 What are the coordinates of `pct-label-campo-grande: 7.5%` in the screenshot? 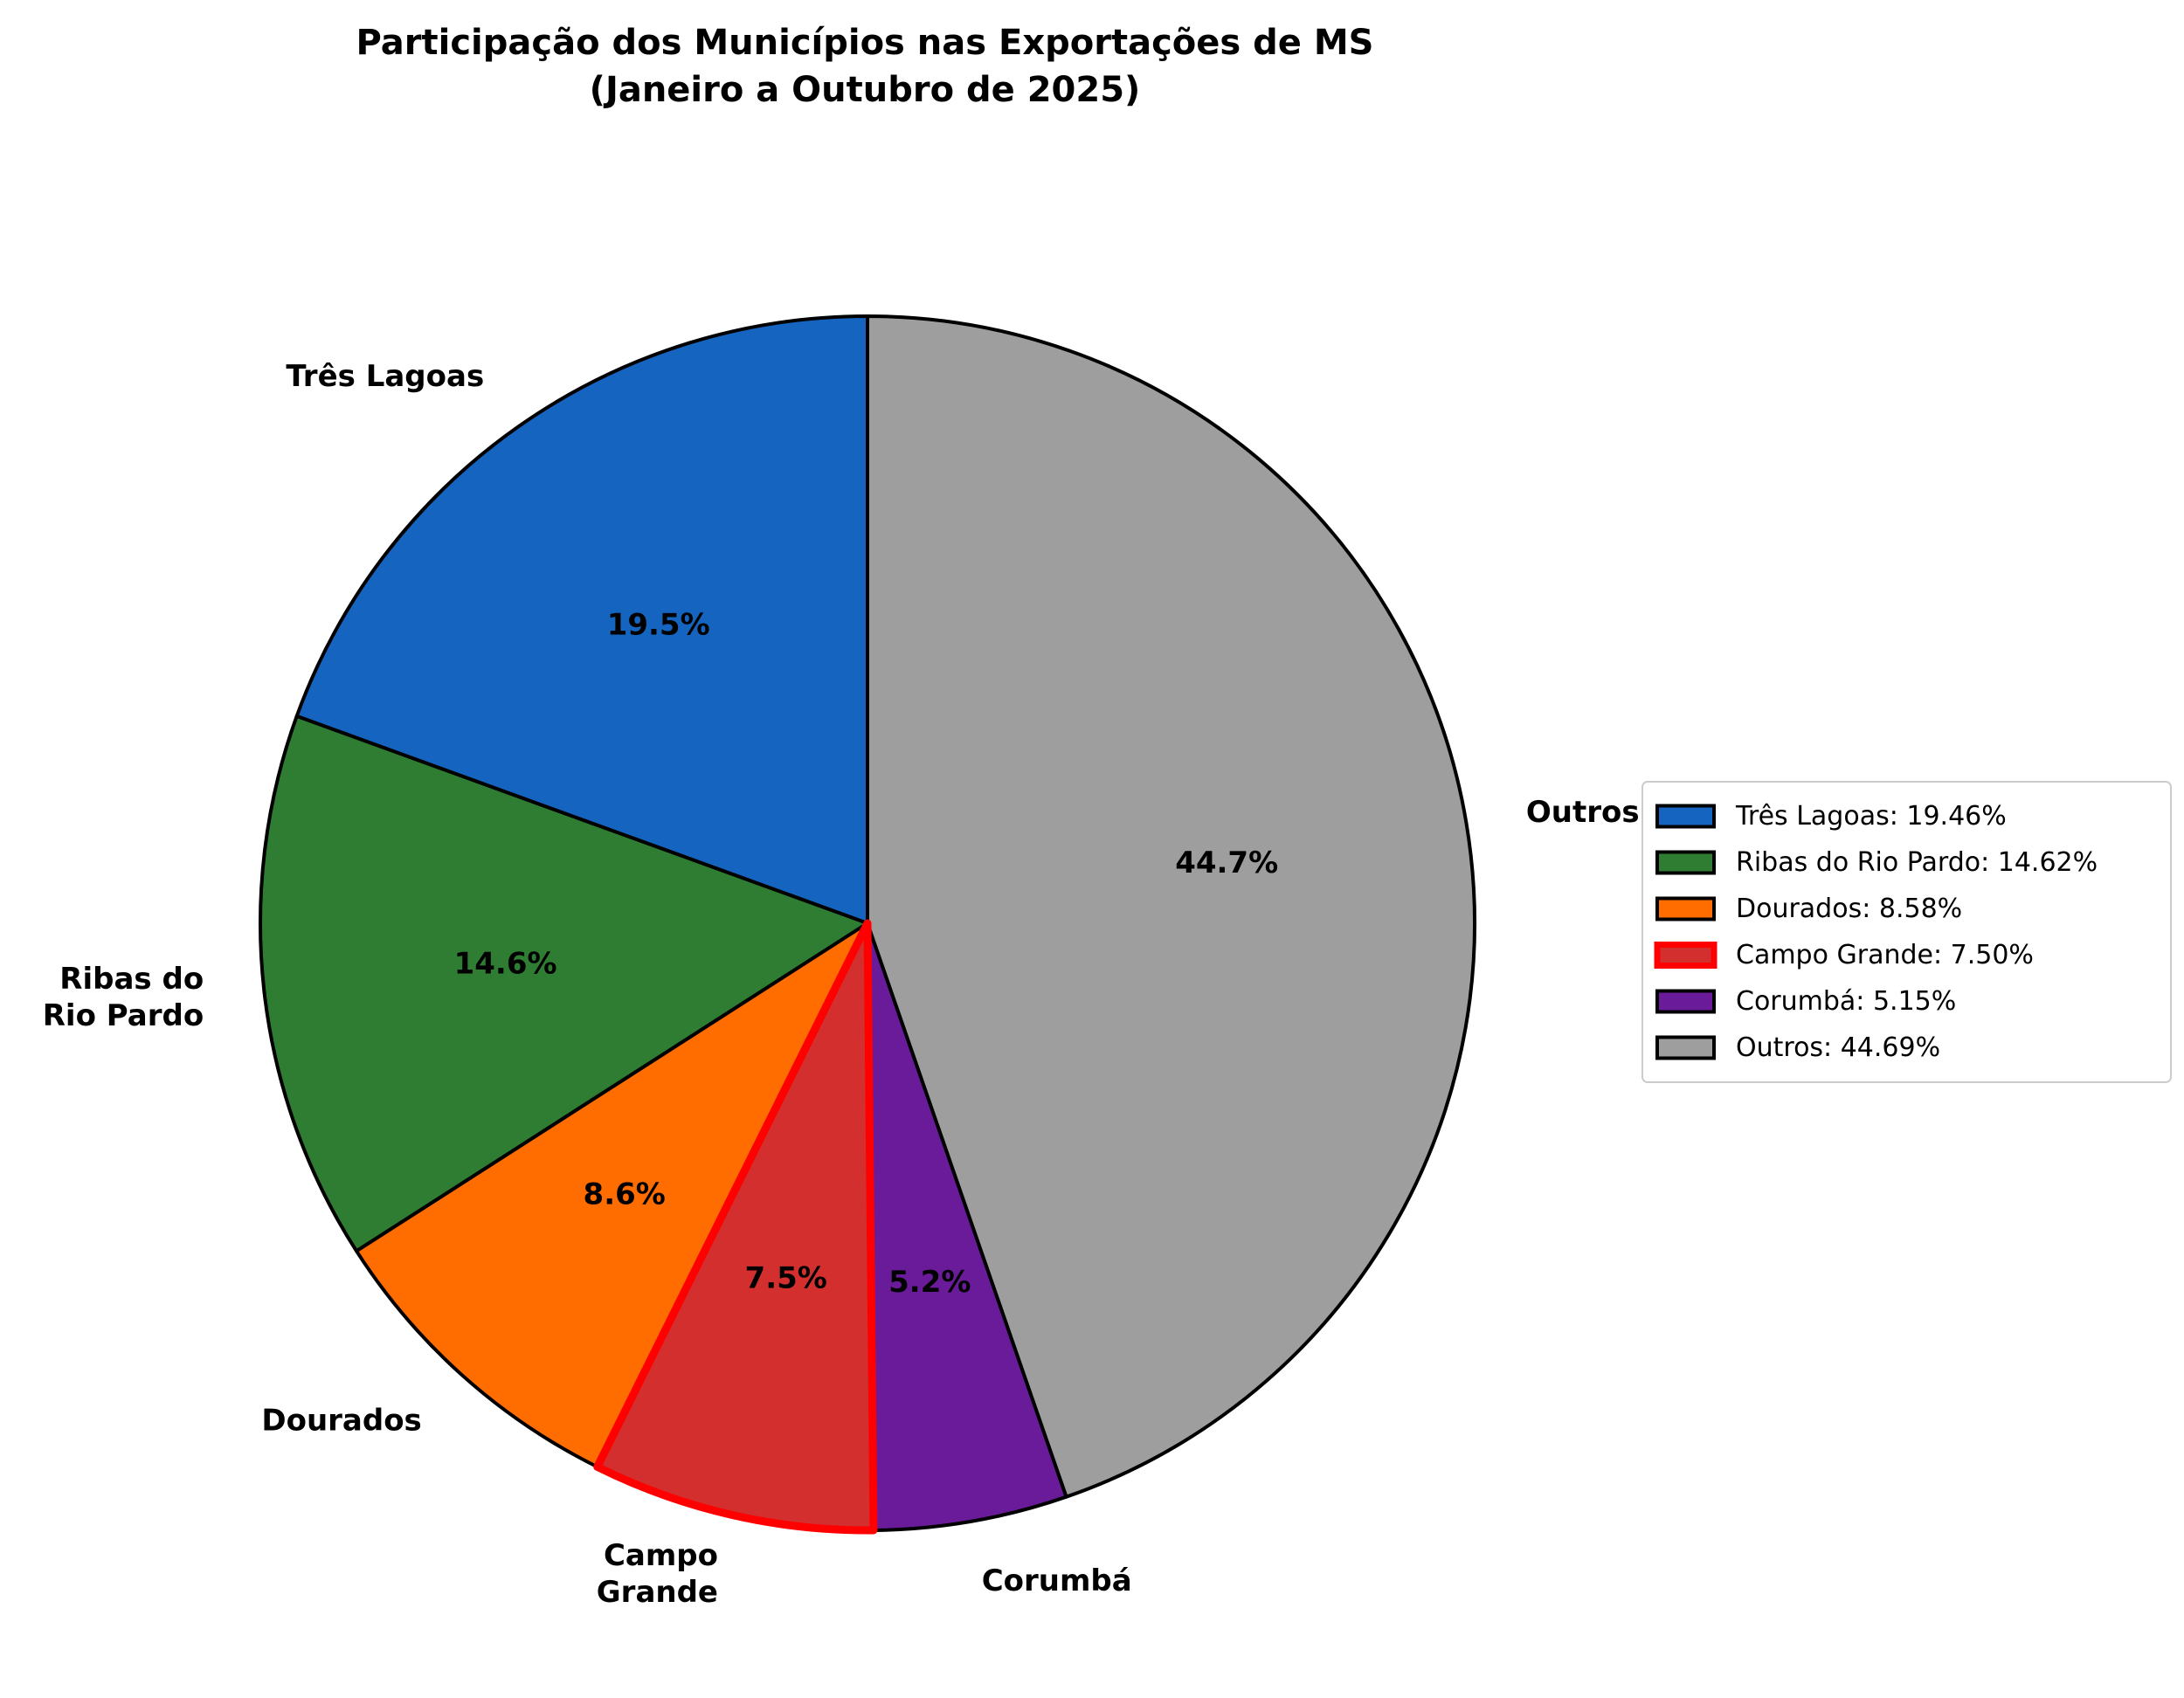 It's located at (786, 1277).